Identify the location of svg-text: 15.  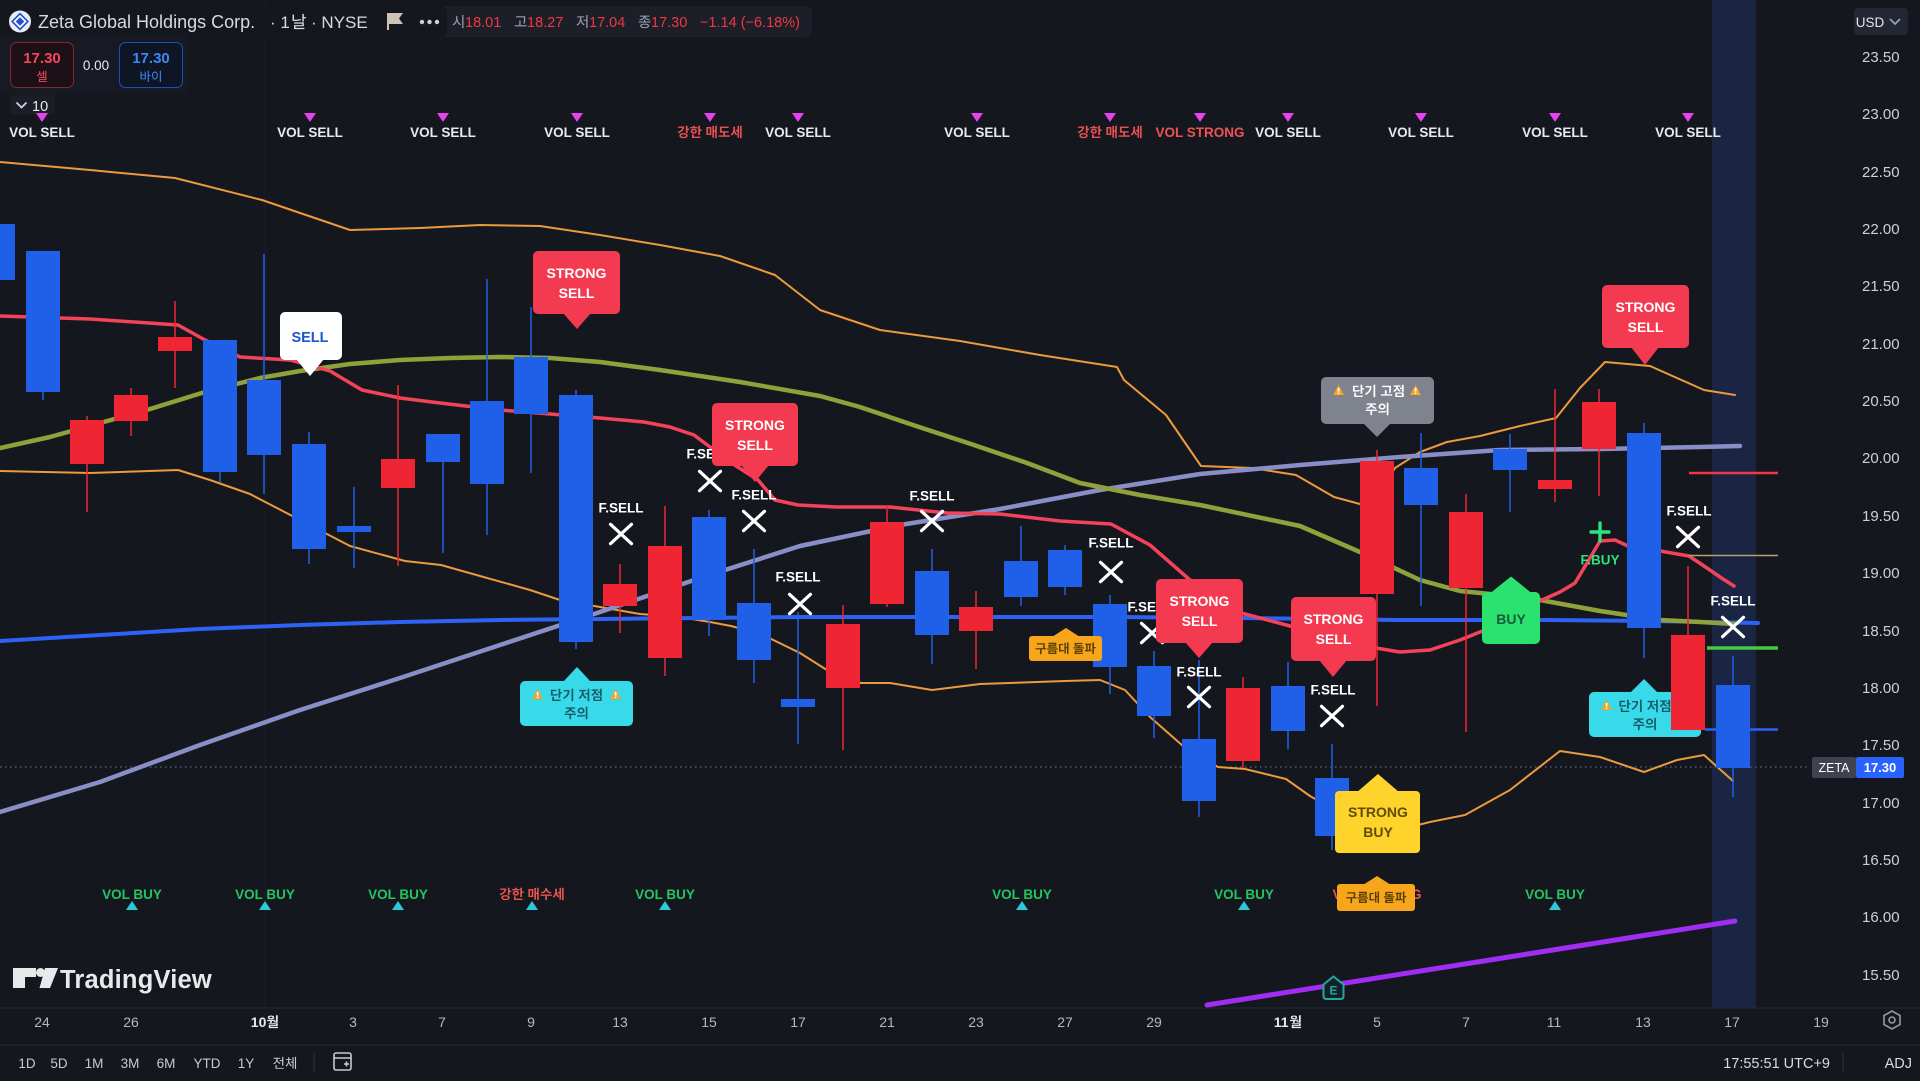
(709, 1022).